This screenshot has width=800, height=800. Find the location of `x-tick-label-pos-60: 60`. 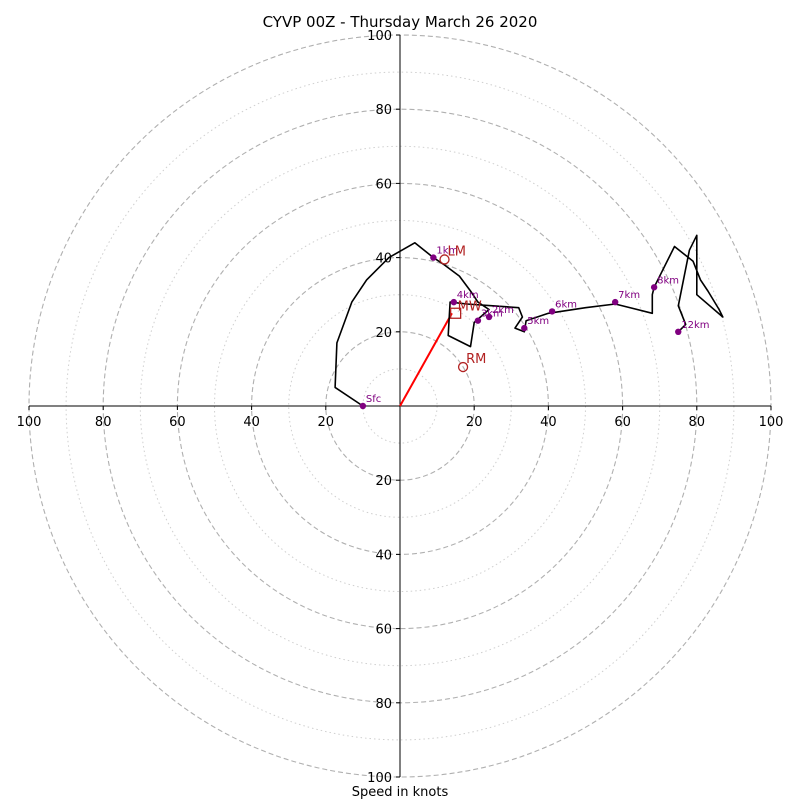

x-tick-label-pos-60: 60 is located at coordinates (622, 422).